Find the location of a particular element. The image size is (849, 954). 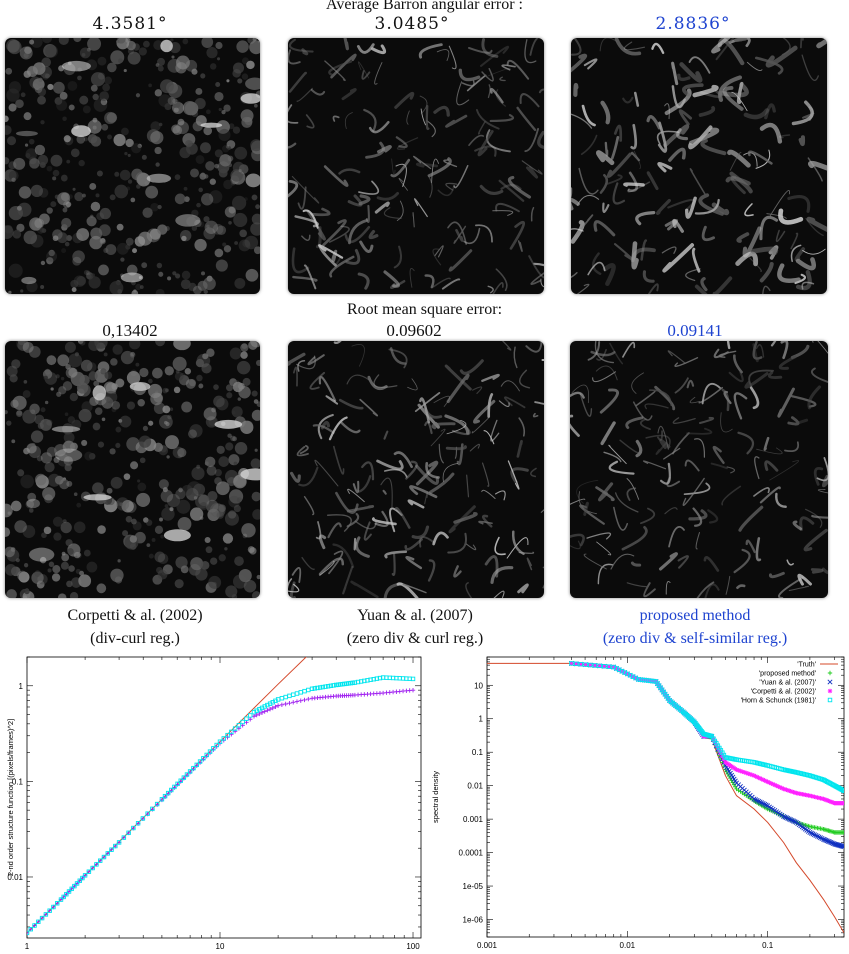

x-tick-label: 10 is located at coordinates (220, 945).